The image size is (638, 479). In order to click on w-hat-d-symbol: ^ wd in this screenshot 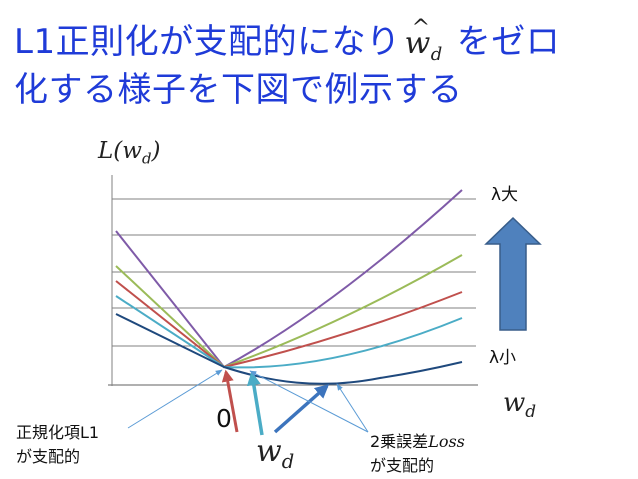, I will do `click(423, 40)`.